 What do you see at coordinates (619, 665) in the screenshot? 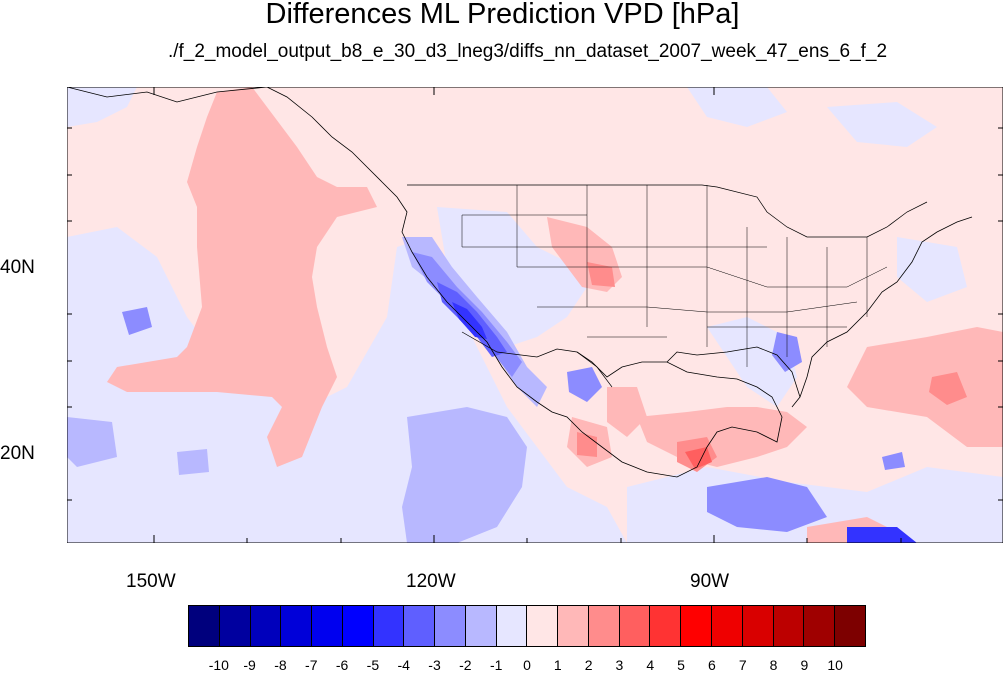
I see `colorbar-label: 3` at bounding box center [619, 665].